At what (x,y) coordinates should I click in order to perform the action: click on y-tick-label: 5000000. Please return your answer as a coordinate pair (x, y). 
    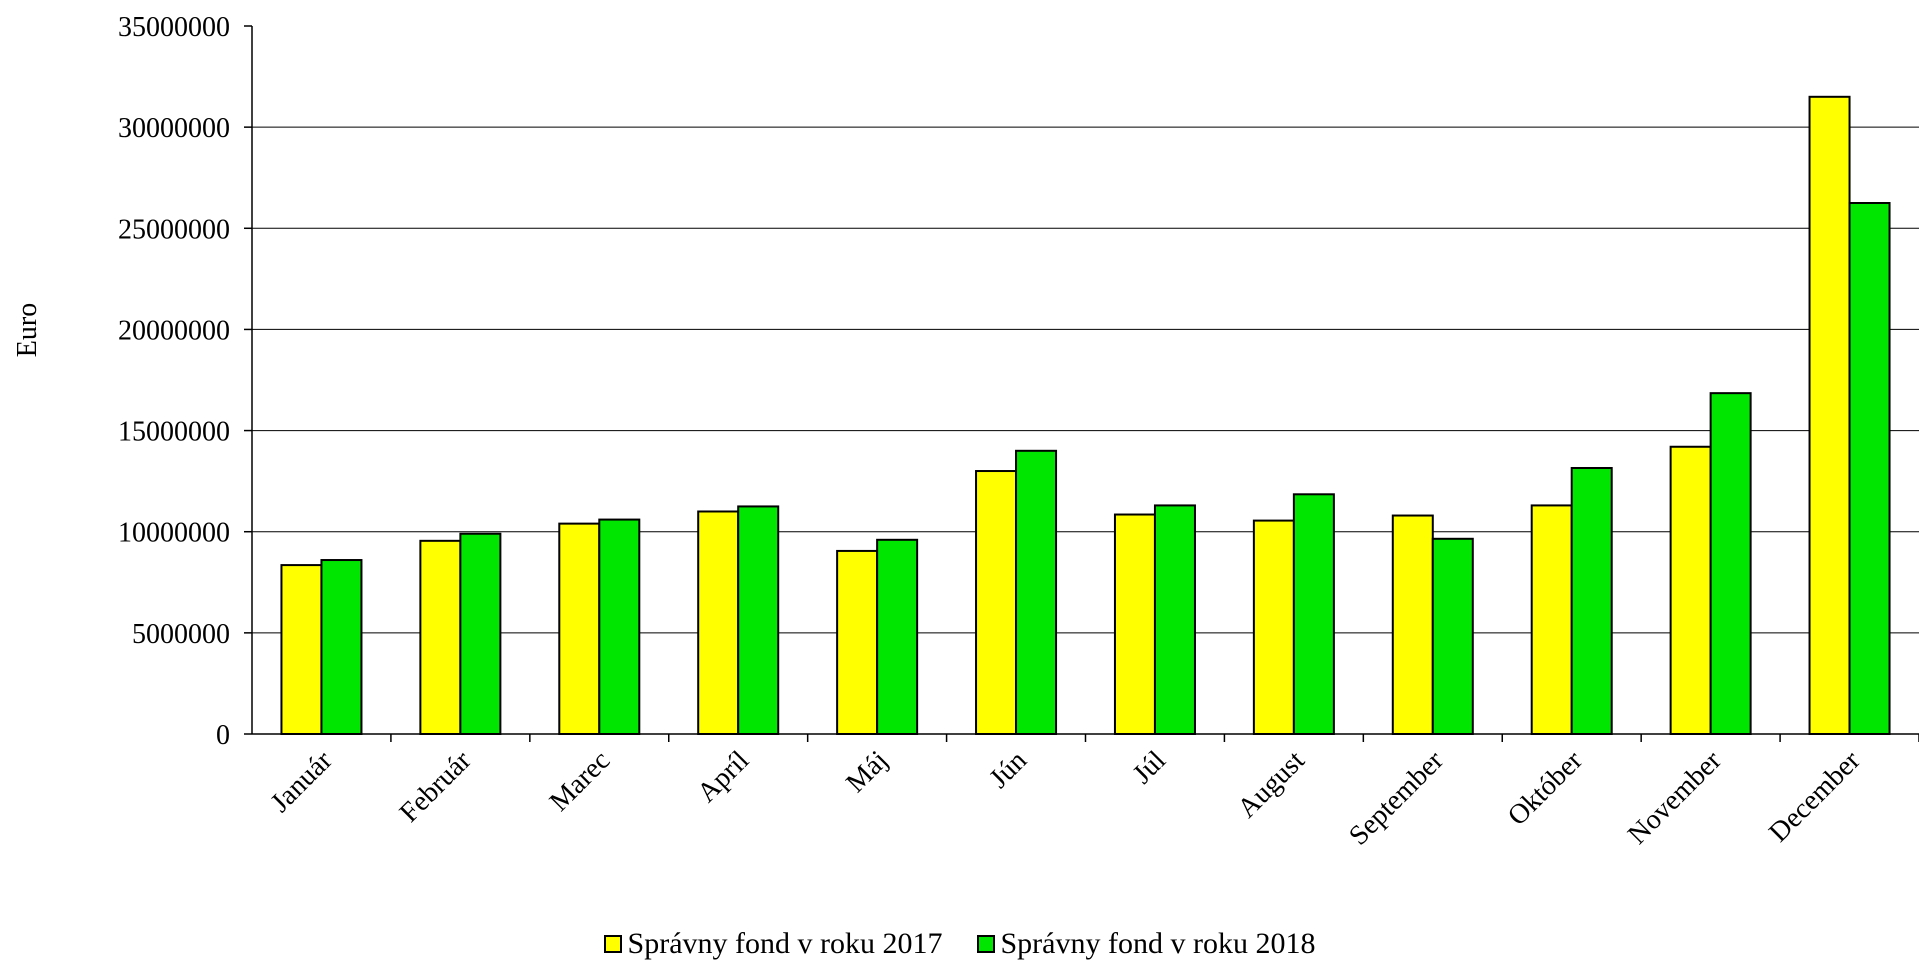
    Looking at the image, I should click on (181, 634).